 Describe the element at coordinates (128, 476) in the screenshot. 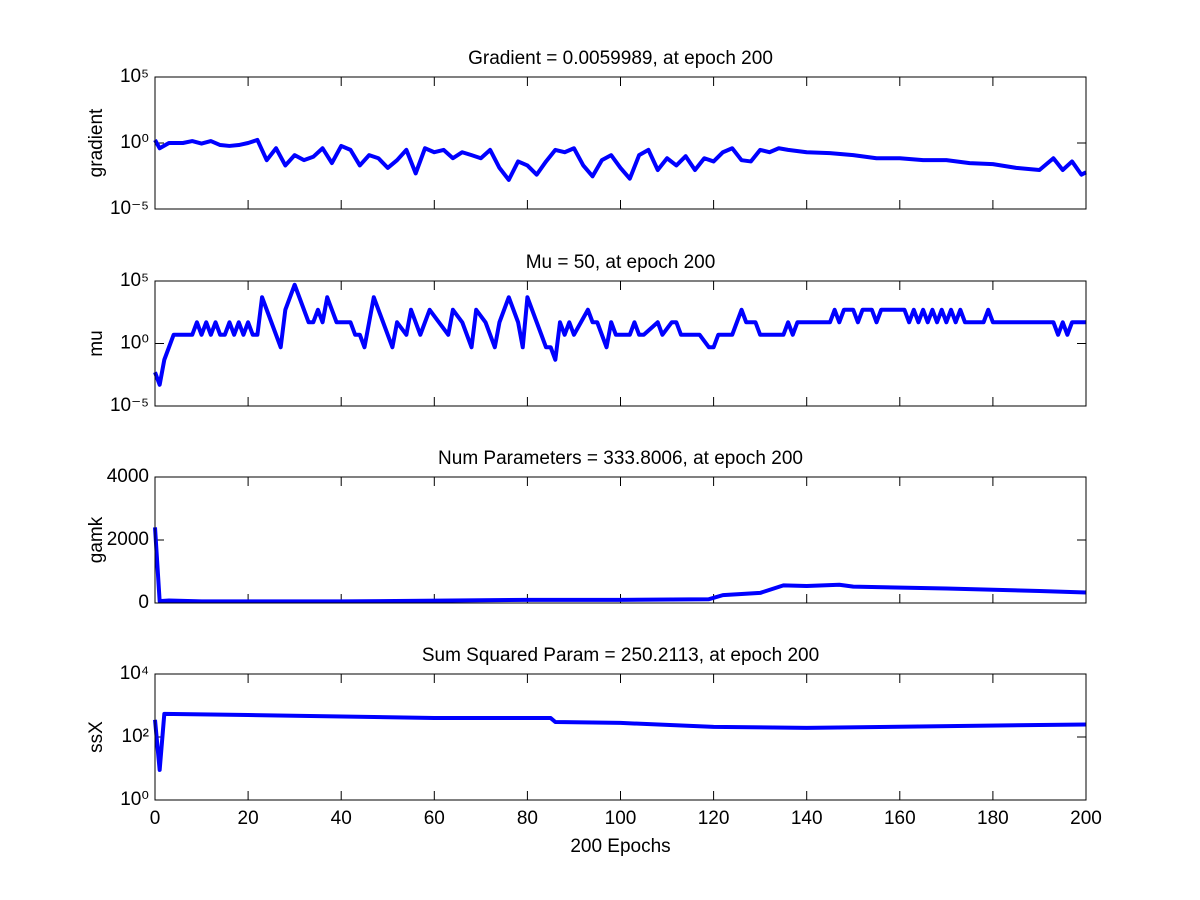

I see `y-tick-label: 4000` at that location.